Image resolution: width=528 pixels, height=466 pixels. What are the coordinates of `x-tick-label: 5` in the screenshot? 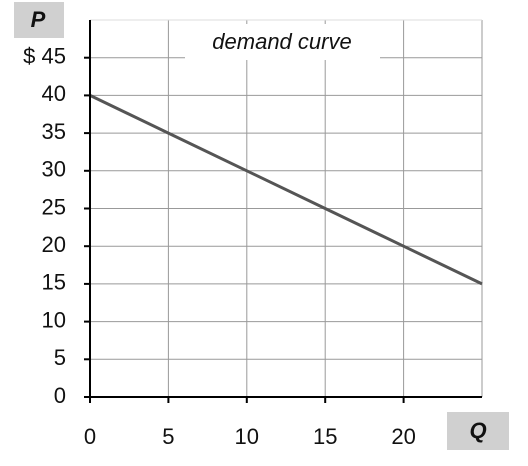 It's located at (168, 436).